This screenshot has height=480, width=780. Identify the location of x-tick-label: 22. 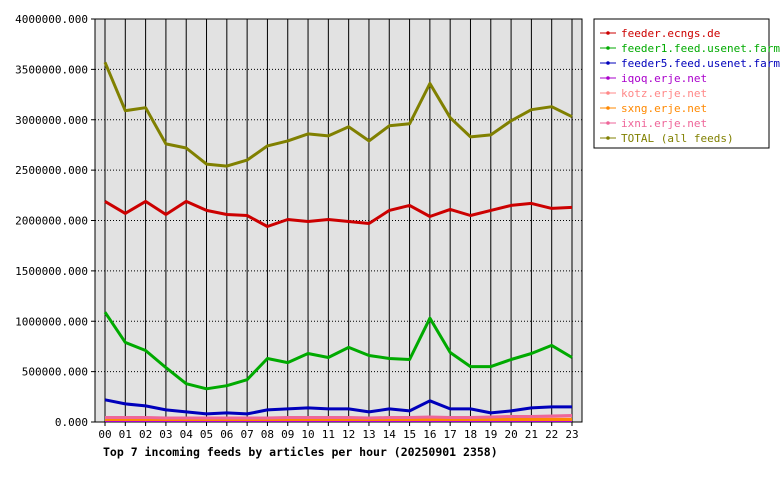
(551, 434).